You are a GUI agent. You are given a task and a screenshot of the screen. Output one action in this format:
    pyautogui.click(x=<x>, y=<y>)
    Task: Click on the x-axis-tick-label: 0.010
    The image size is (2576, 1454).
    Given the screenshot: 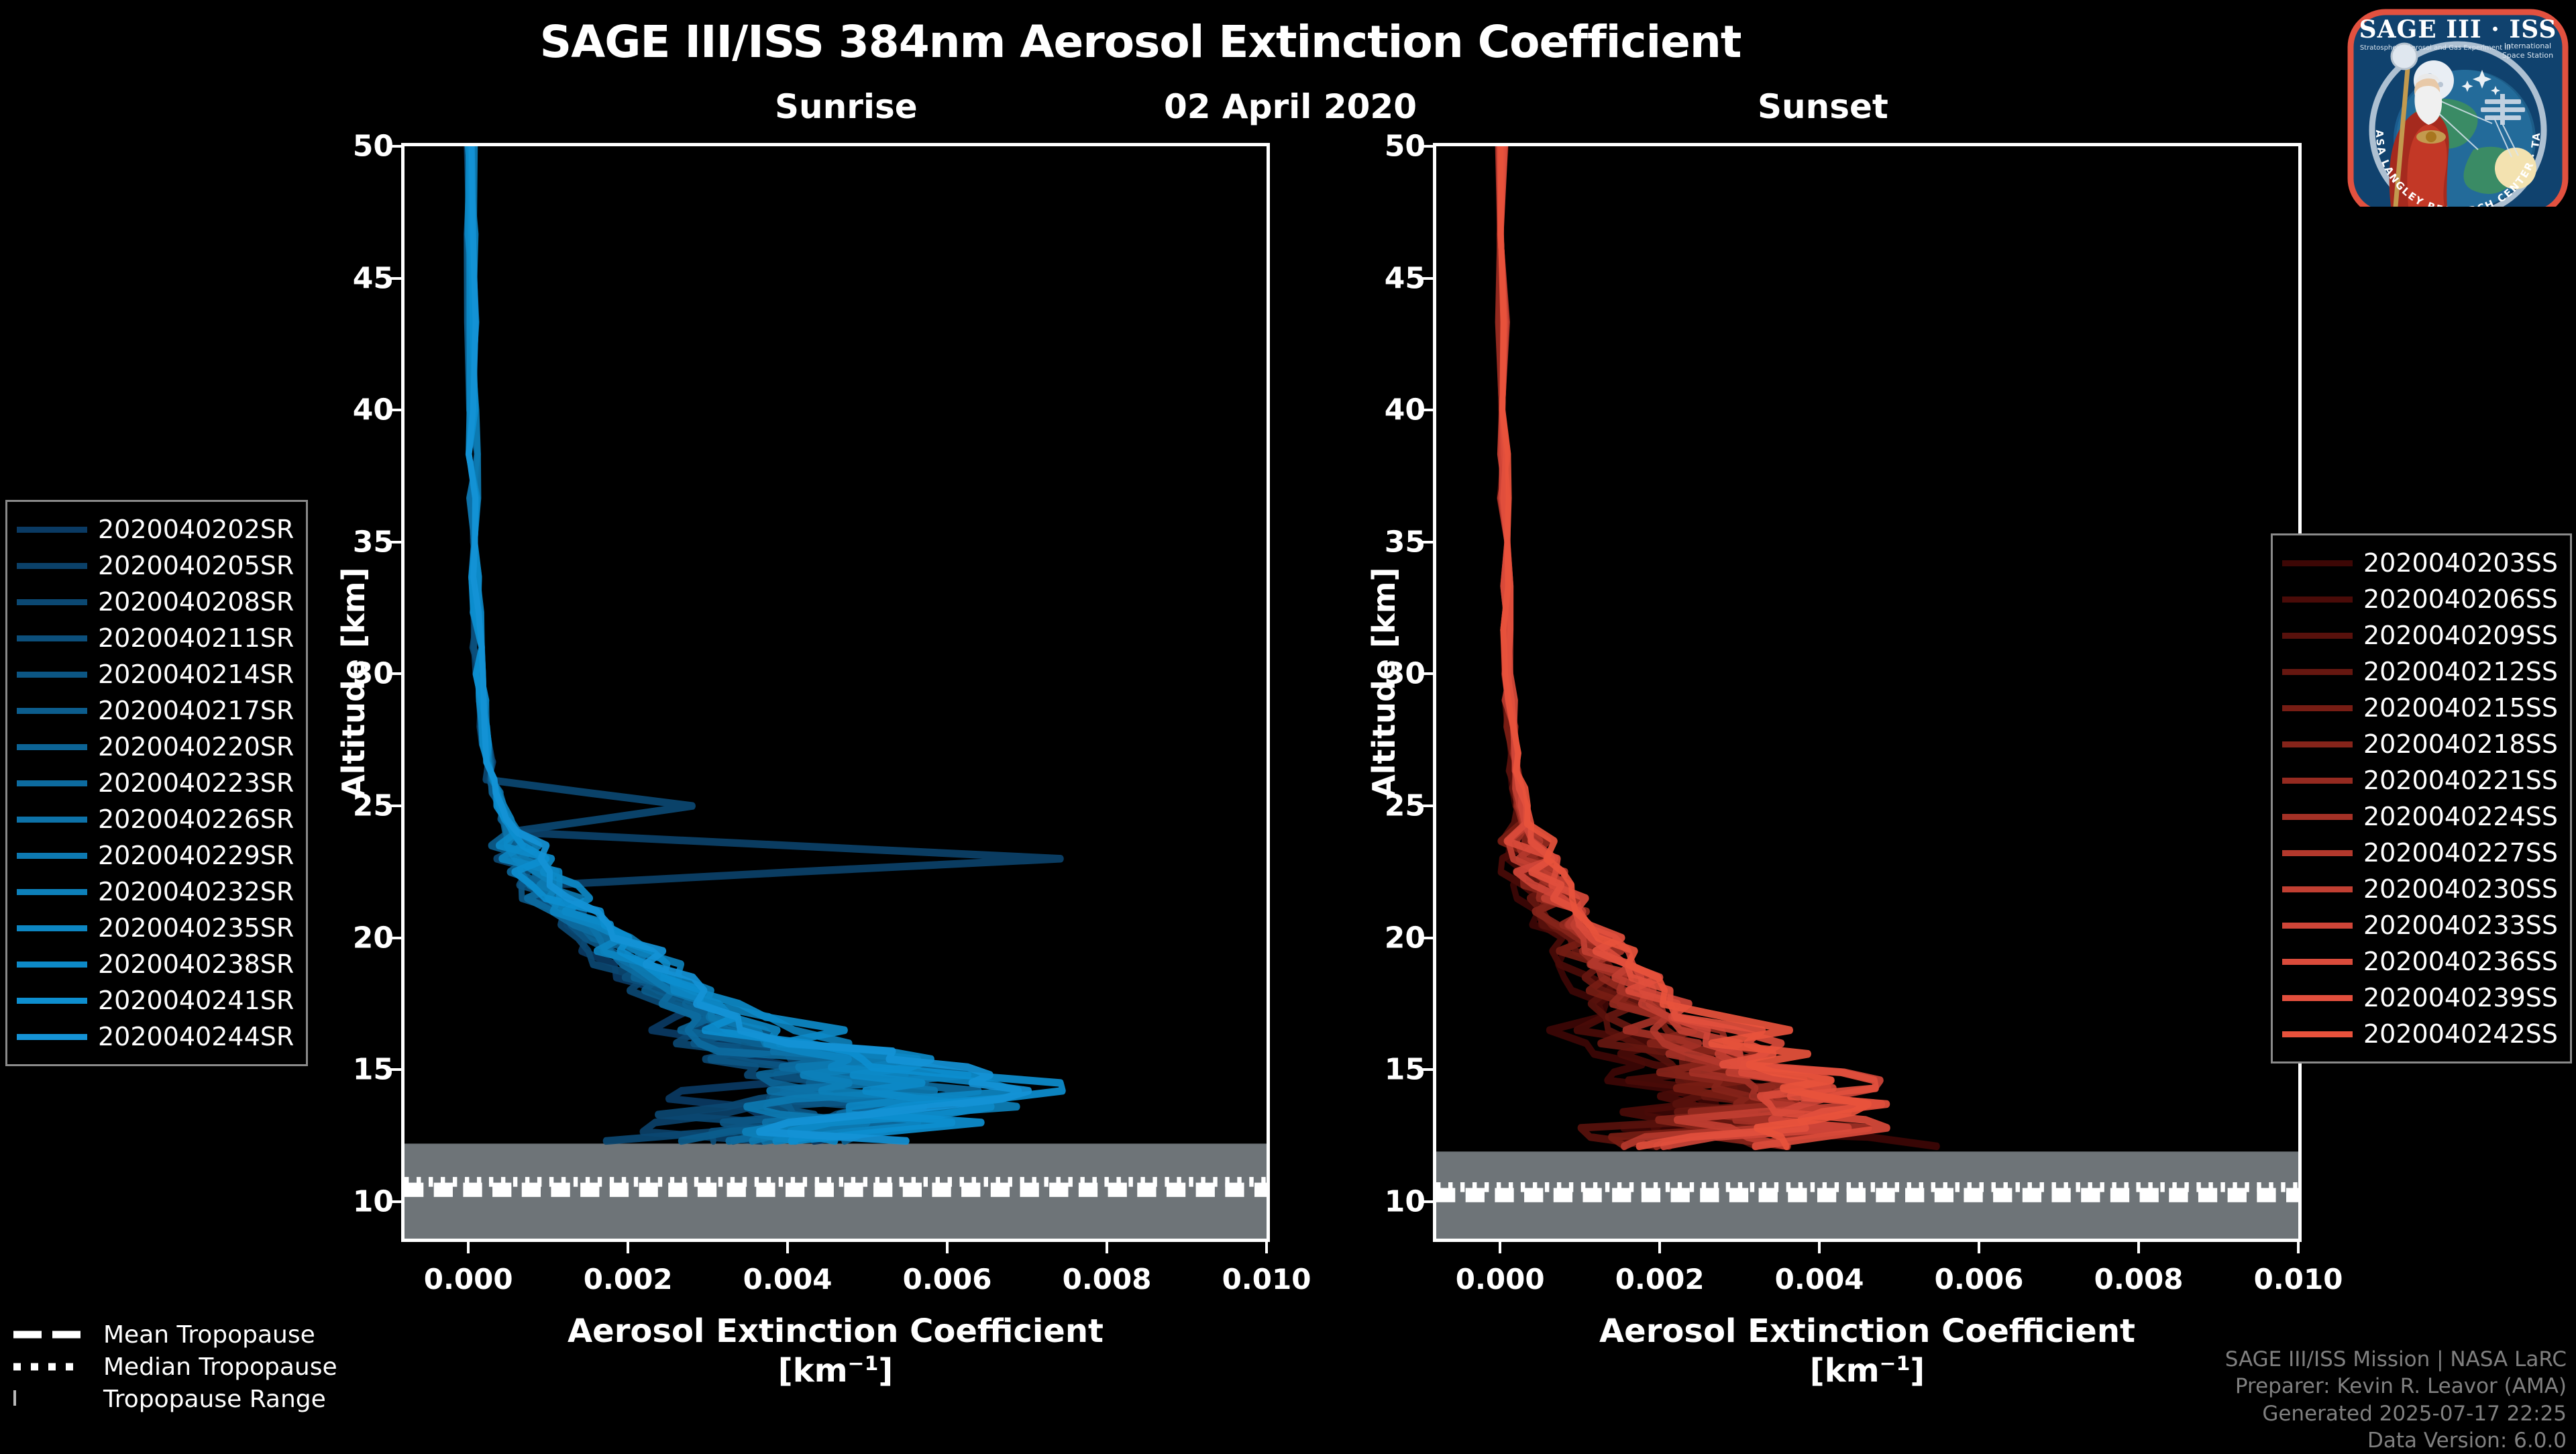 What is the action you would take?
    pyautogui.click(x=2298, y=1280)
    